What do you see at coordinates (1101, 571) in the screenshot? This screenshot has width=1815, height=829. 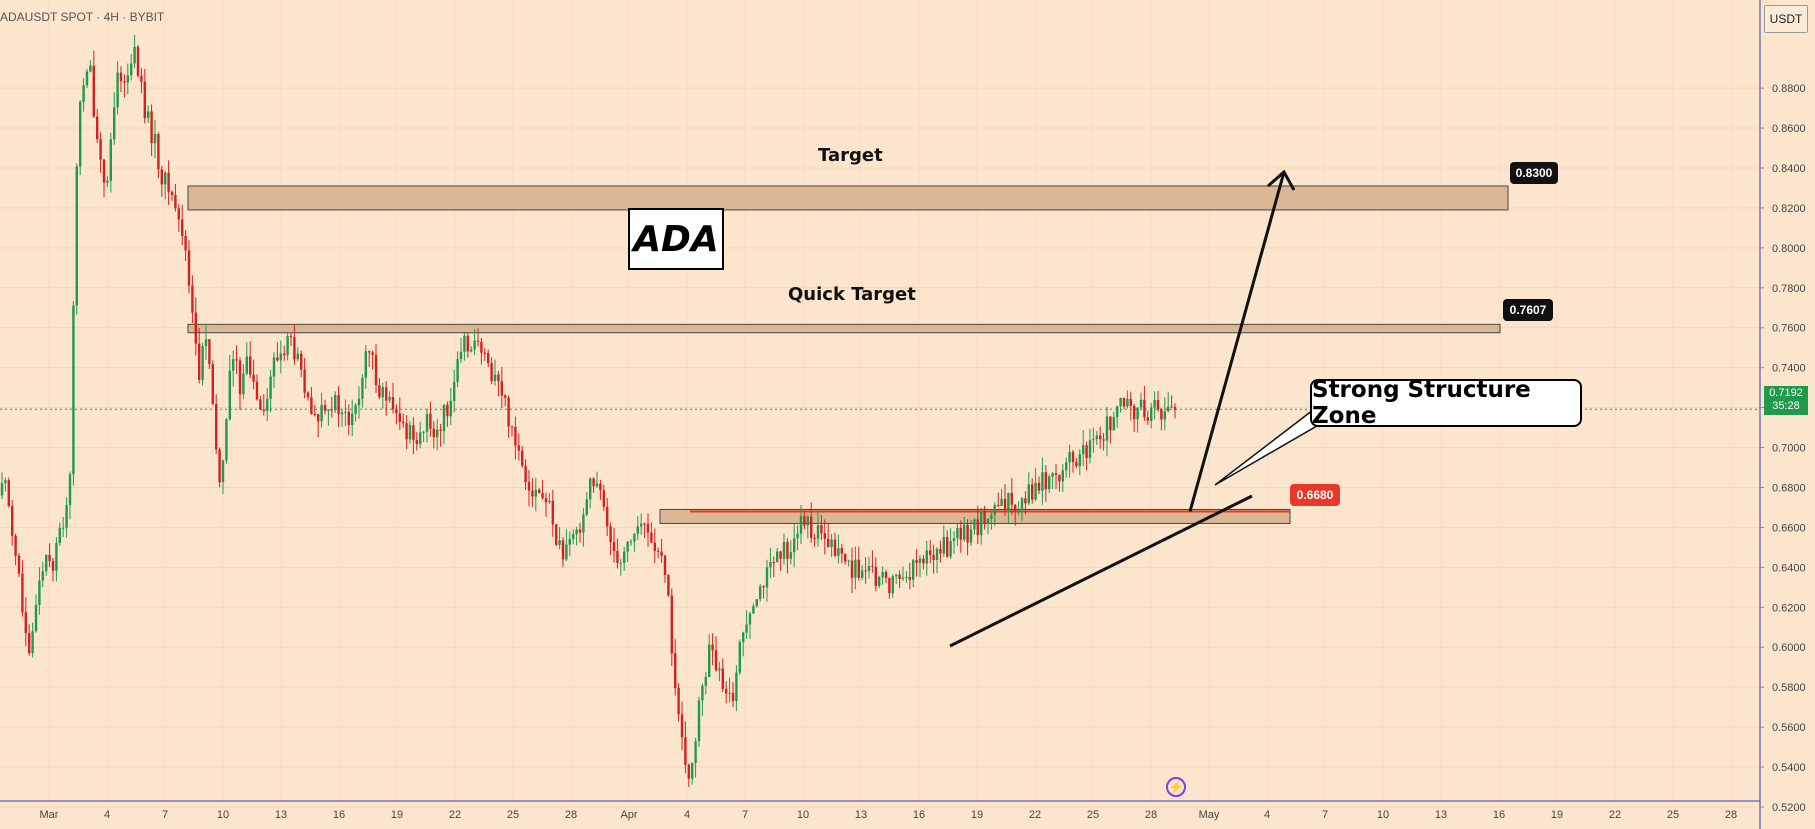 I see `support-trendline` at bounding box center [1101, 571].